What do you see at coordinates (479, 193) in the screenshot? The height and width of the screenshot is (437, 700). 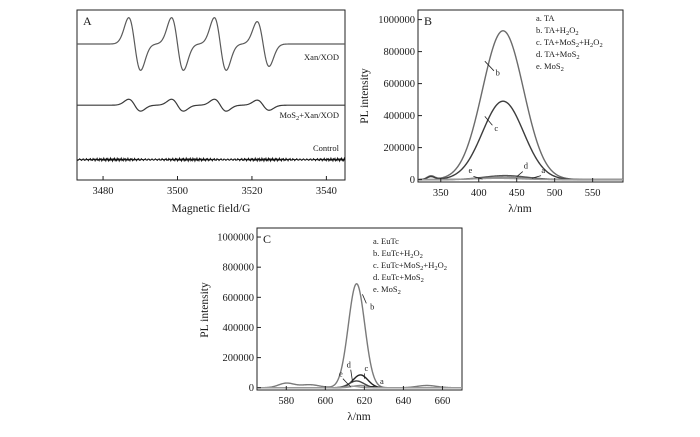 I see `x-tick-label: 400` at bounding box center [479, 193].